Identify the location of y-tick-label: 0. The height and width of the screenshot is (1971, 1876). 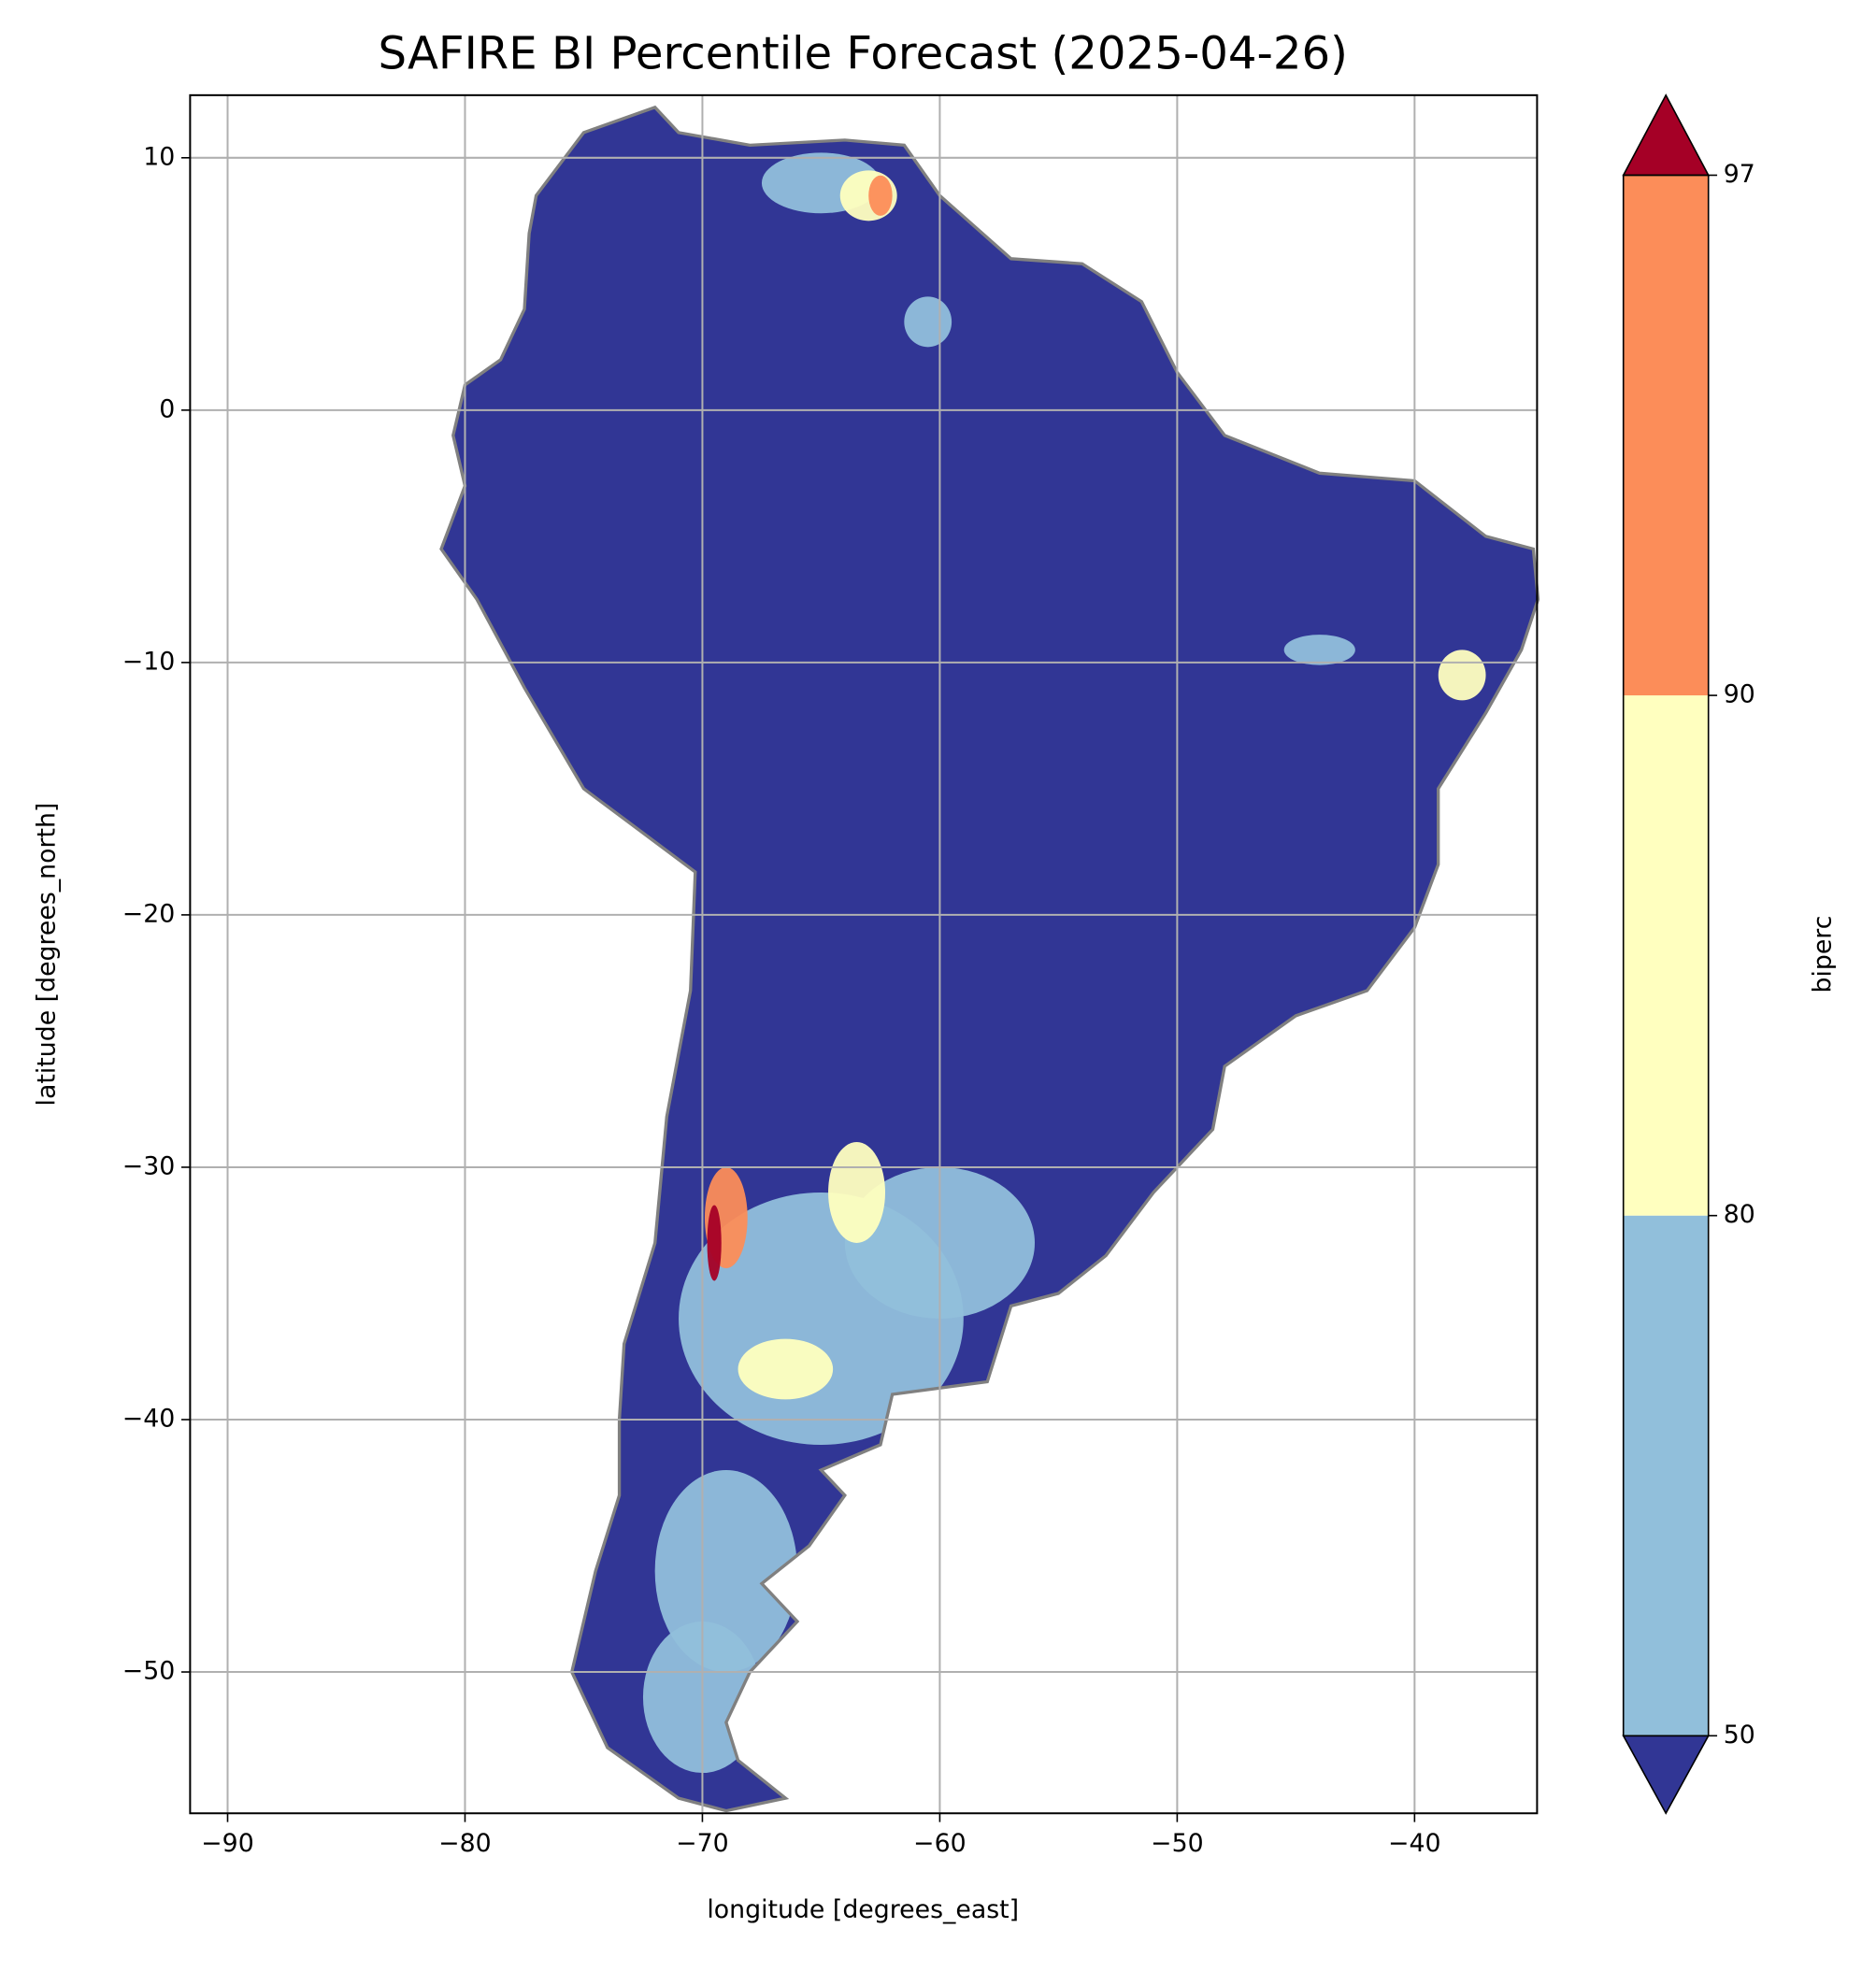
(167, 409).